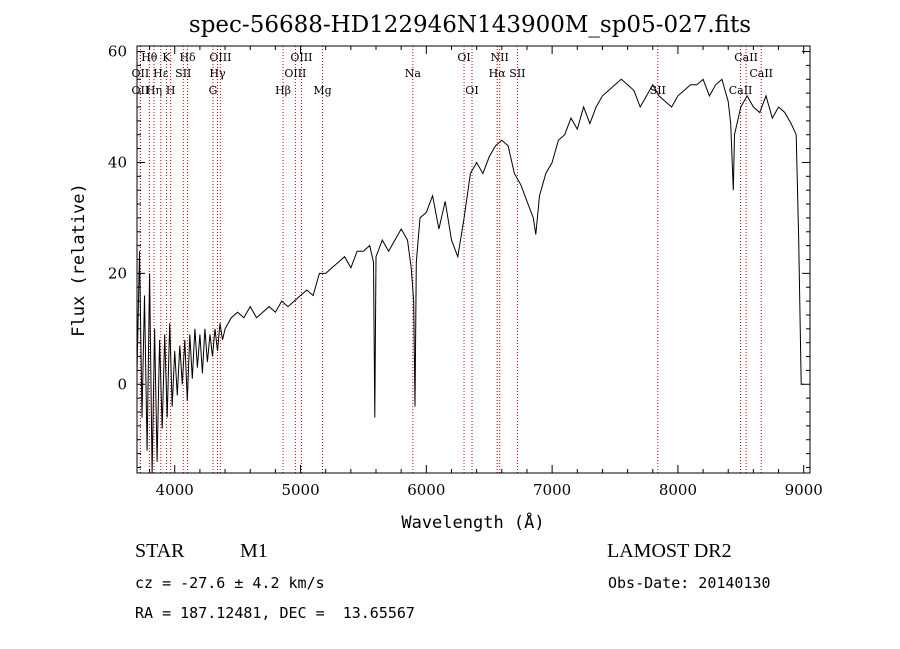  Describe the element at coordinates (689, 583) in the screenshot. I see `observation-date: Obs-Date: 20140130` at that location.